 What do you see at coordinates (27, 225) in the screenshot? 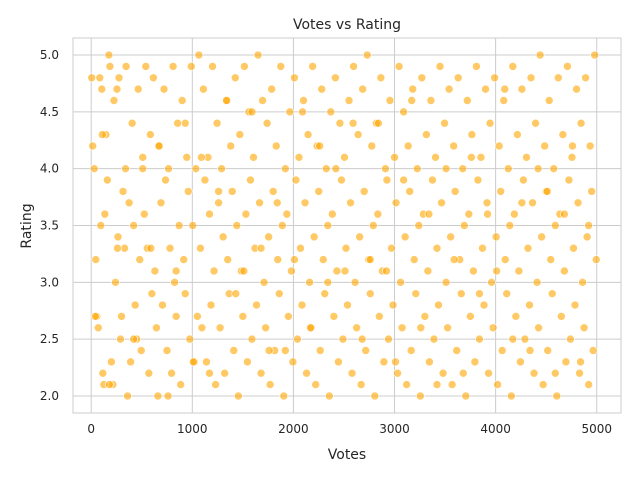
I see `y-axis-label: Rating` at bounding box center [27, 225].